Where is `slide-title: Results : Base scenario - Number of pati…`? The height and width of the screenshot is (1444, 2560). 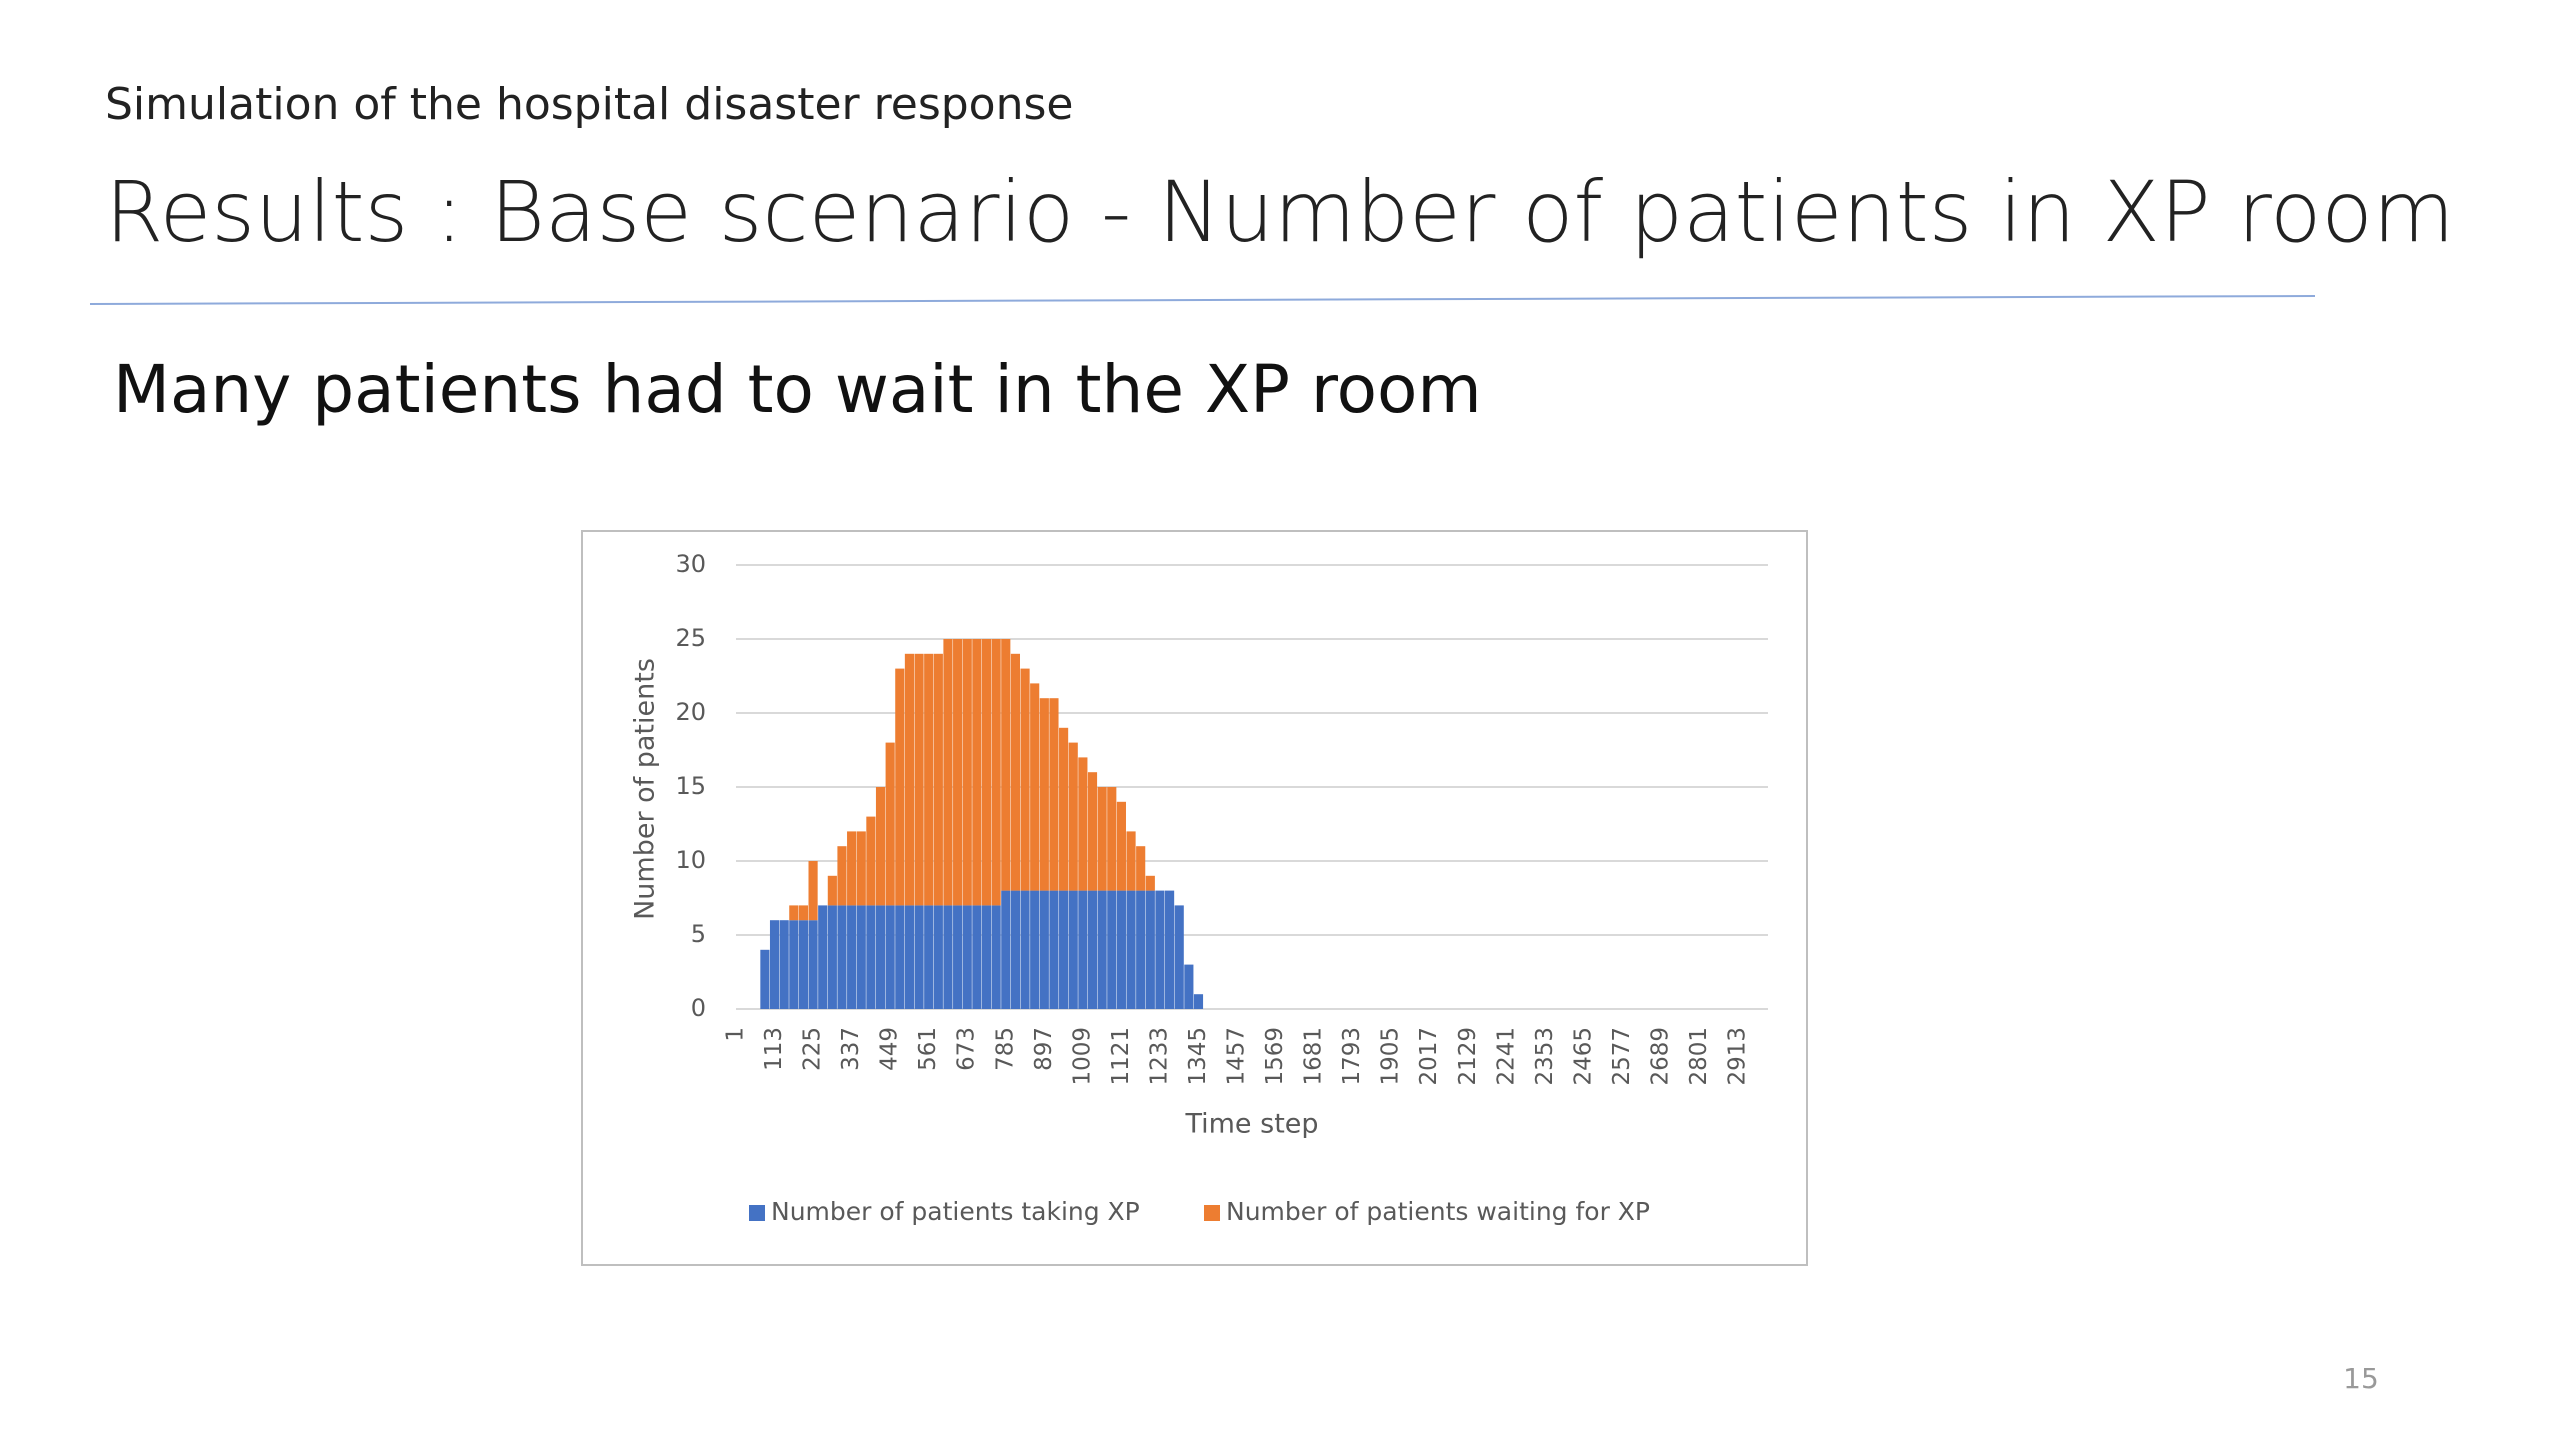 slide-title: Results : Base scenario - Number of pati… is located at coordinates (1280, 212).